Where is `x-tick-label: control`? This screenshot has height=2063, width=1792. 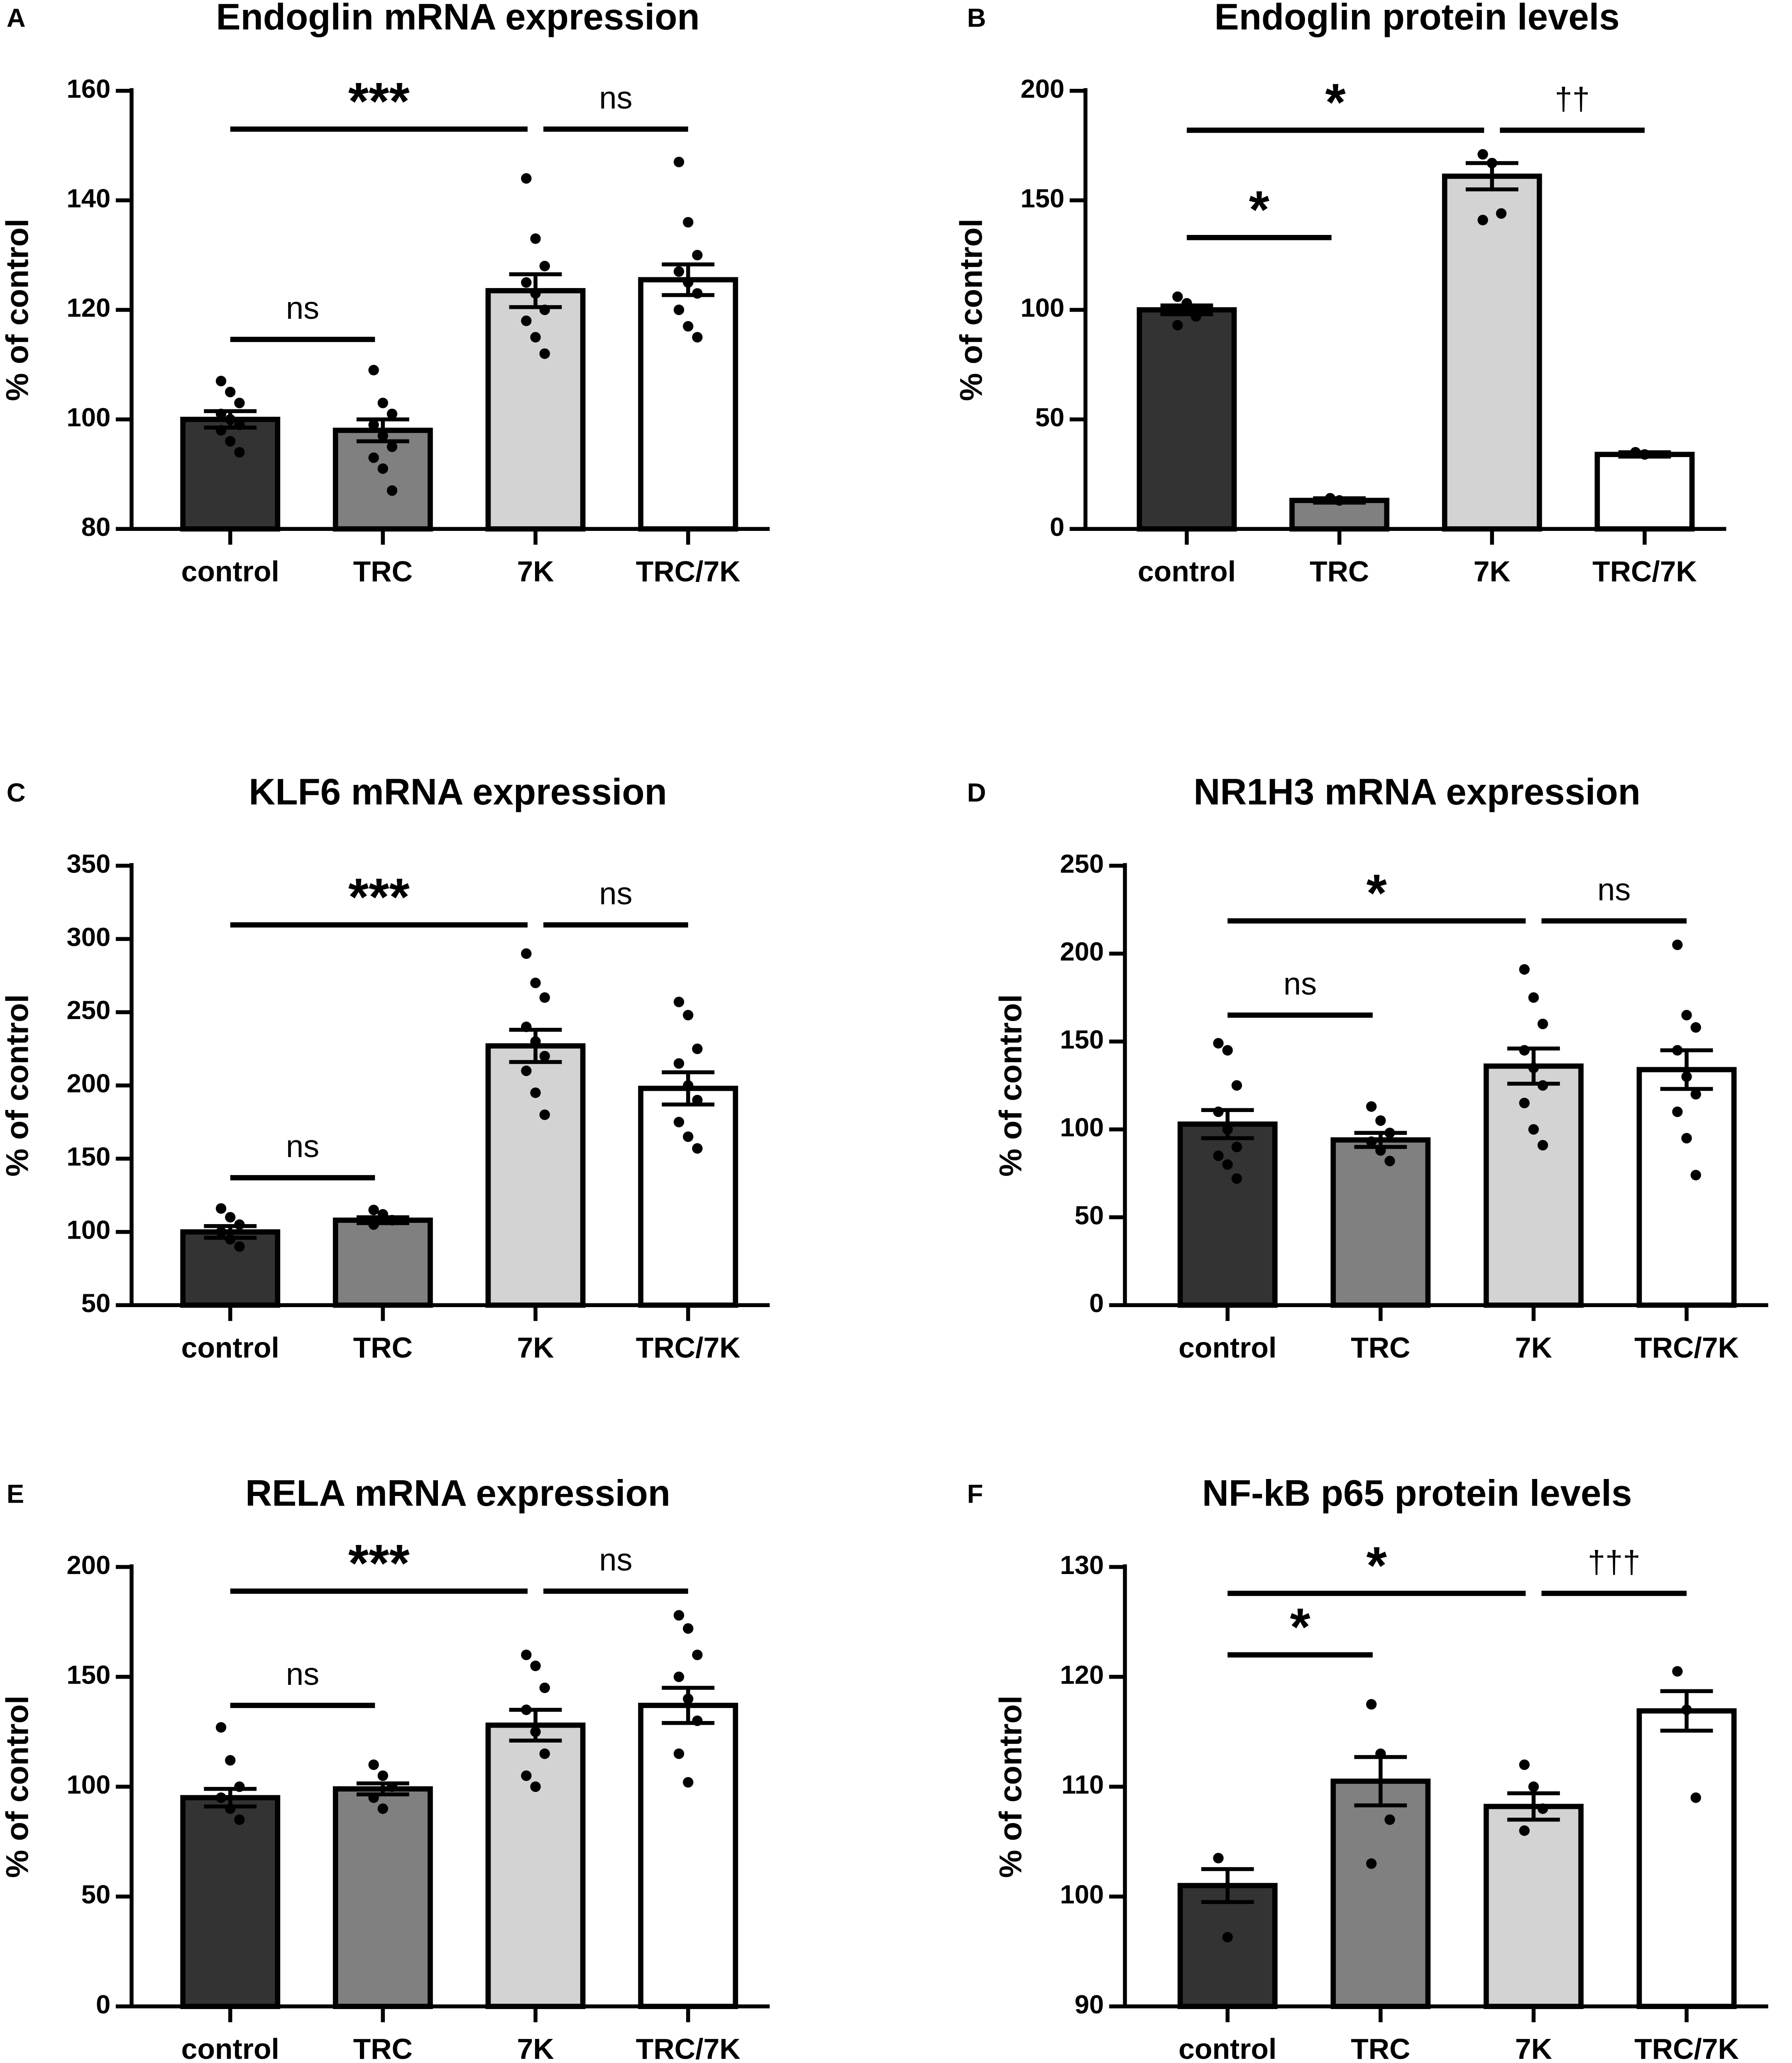 x-tick-label: control is located at coordinates (230, 571).